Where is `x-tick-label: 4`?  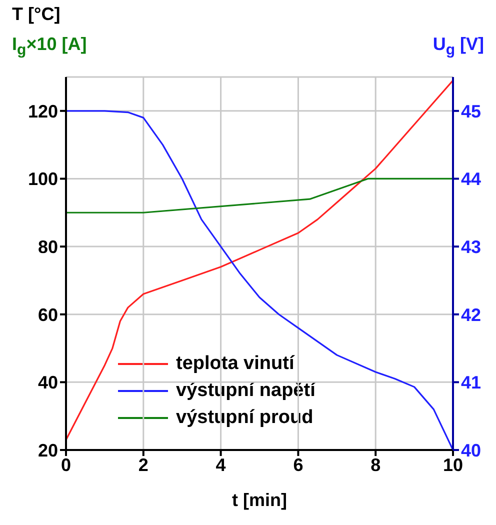
x-tick-label: 4 is located at coordinates (221, 464).